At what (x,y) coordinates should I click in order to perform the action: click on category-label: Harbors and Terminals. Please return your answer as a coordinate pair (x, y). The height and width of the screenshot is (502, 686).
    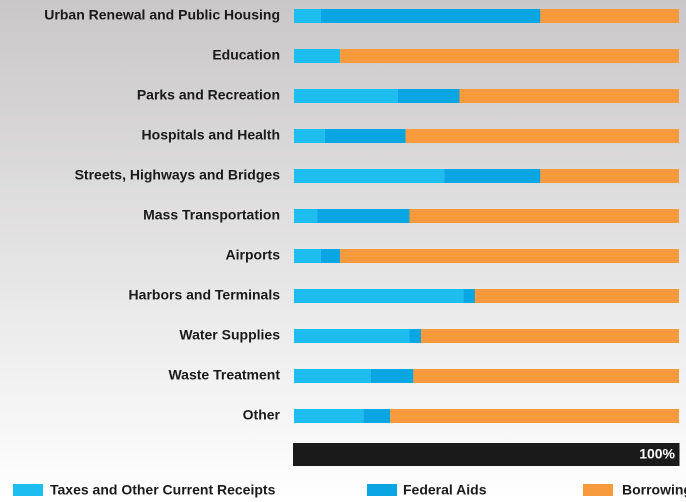
    Looking at the image, I should click on (205, 295).